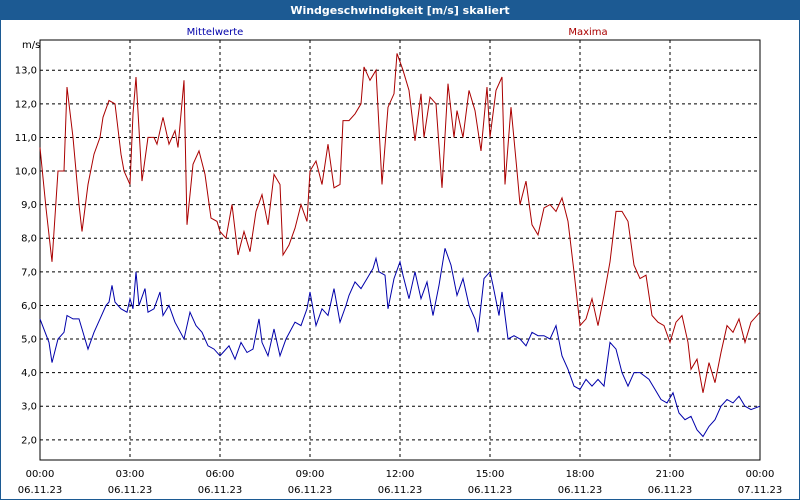 The image size is (800, 500). I want to click on x-tick-time: 12:00, so click(400, 474).